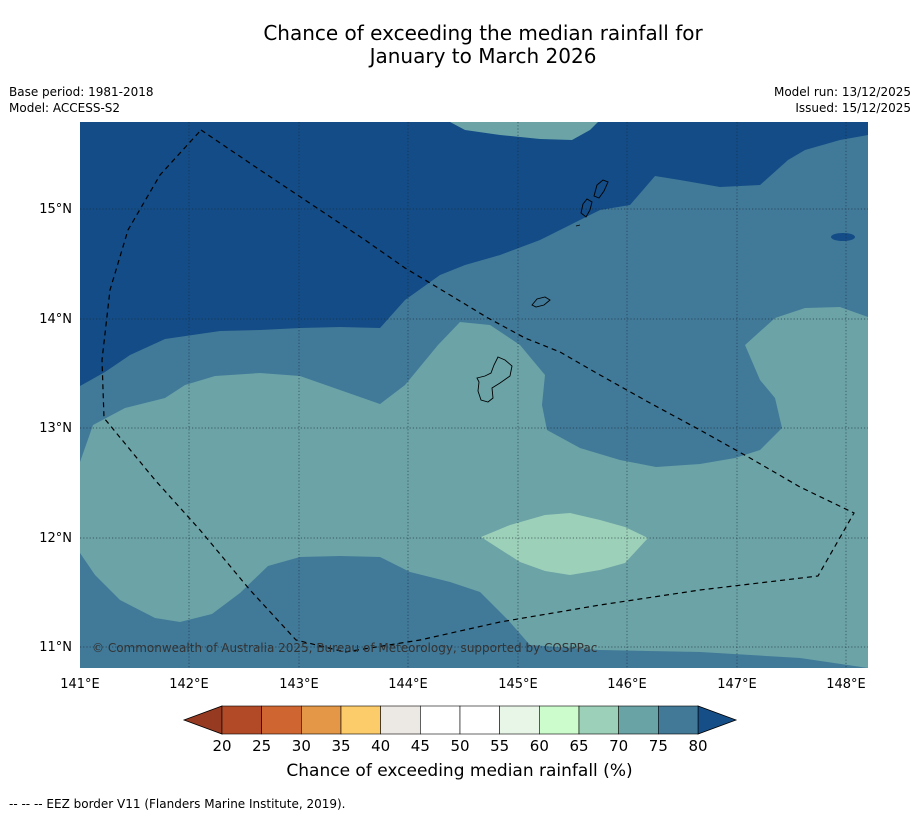  I want to click on meta-left: Base period: 1981-2018 Model: ACCESS-S2, so click(81, 100).